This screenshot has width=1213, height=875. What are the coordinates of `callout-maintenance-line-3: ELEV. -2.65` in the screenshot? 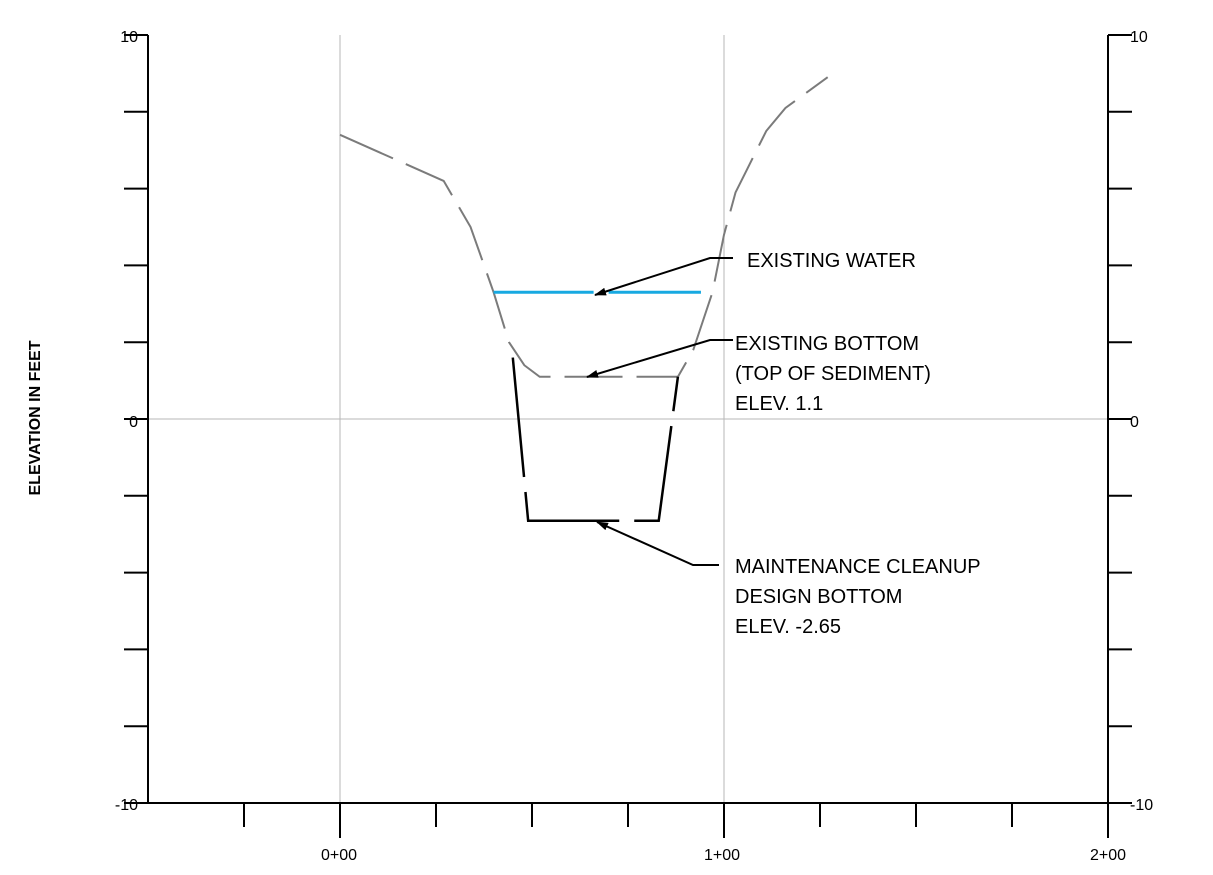 It's located at (788, 627).